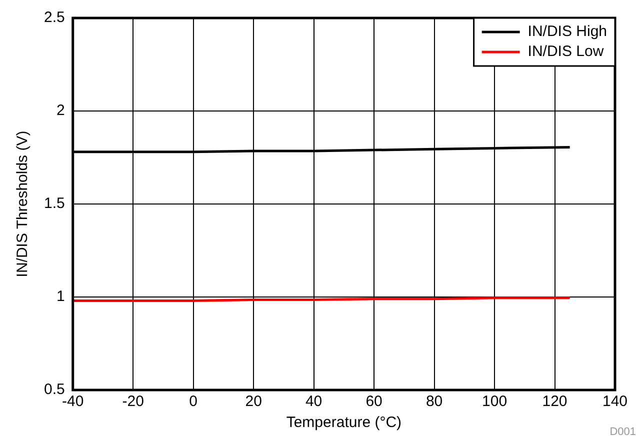  What do you see at coordinates (60, 111) in the screenshot?
I see `y-tick-label: 2` at bounding box center [60, 111].